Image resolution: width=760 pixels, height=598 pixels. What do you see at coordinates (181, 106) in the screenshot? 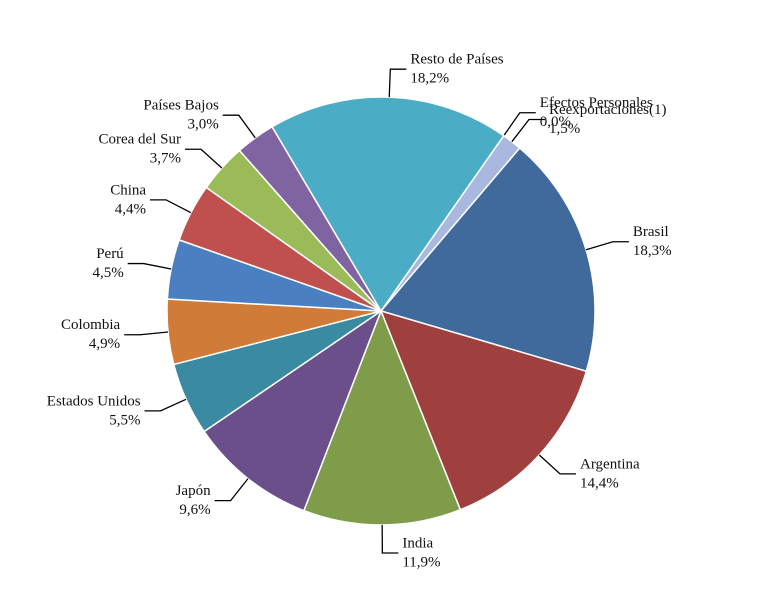
I see `slice-label: Países Bajos` at bounding box center [181, 106].